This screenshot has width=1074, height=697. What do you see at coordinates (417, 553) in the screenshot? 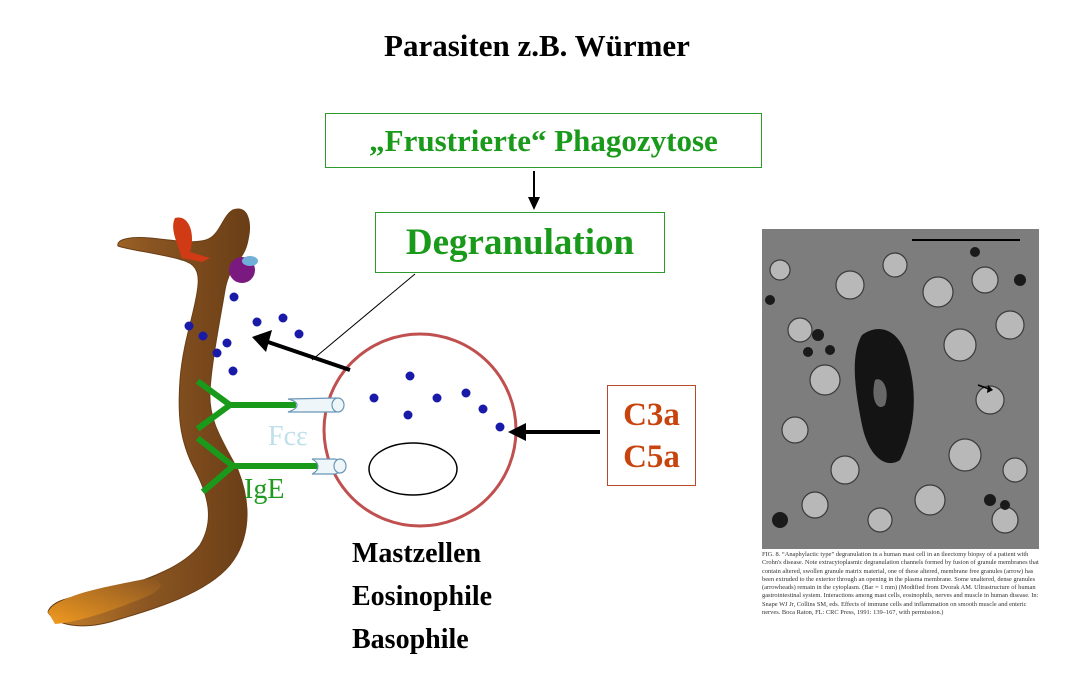
I see `cell-type-item: Mastzellen` at bounding box center [417, 553].